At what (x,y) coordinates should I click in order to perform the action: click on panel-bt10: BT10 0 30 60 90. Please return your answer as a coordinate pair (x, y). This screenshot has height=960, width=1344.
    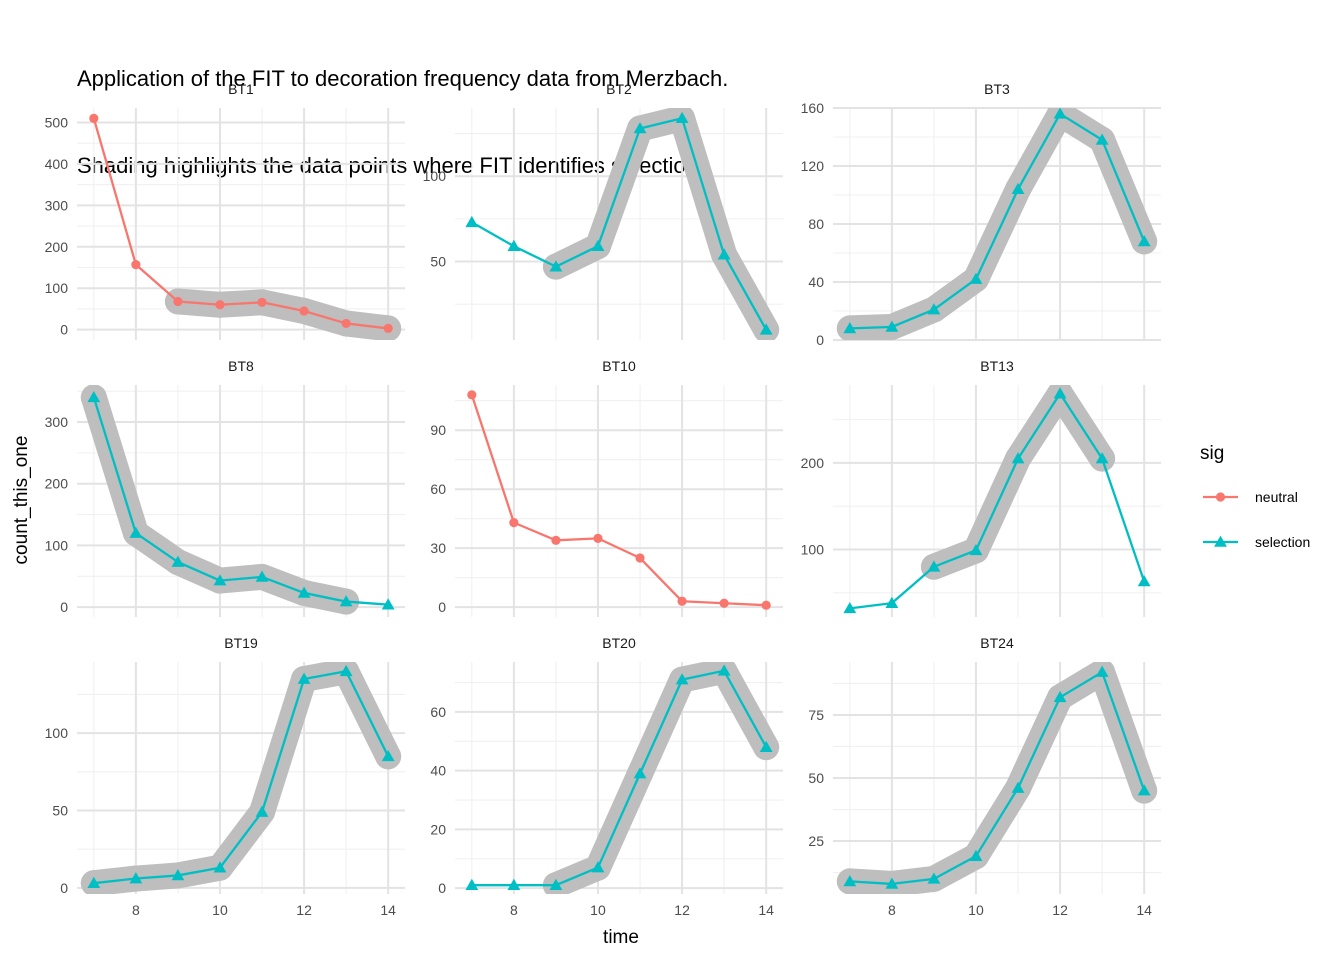
    Looking at the image, I should click on (606, 487).